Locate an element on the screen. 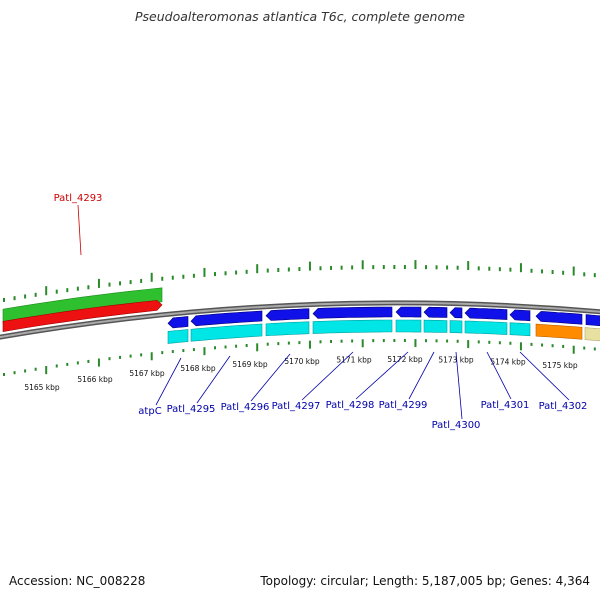 The width and height of the screenshot is (600, 600). accession-text: Accession: NC_008228 is located at coordinates (77, 581).